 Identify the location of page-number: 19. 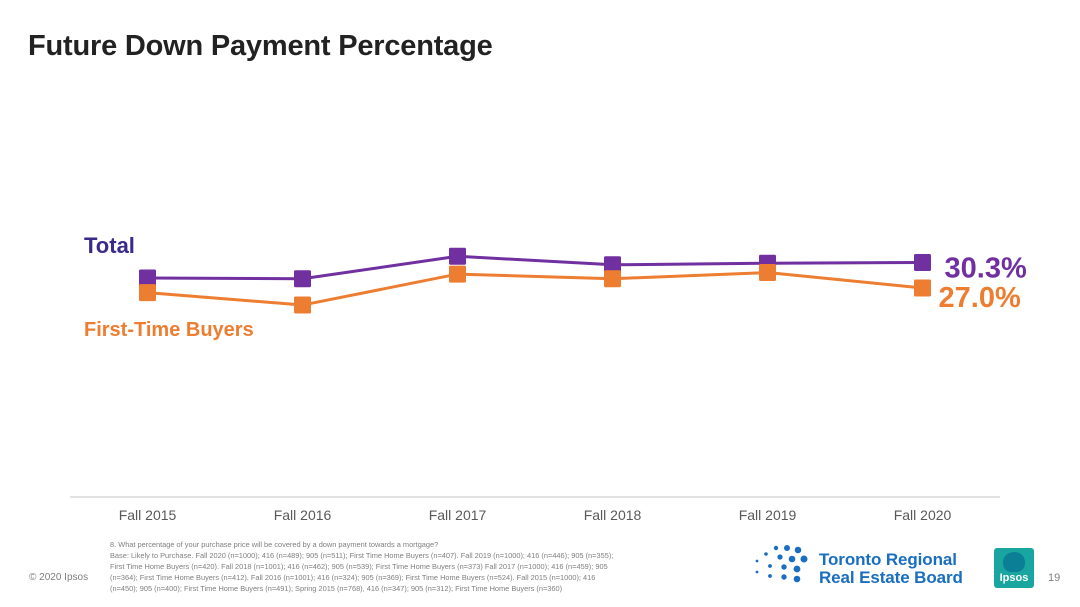
(1054, 578).